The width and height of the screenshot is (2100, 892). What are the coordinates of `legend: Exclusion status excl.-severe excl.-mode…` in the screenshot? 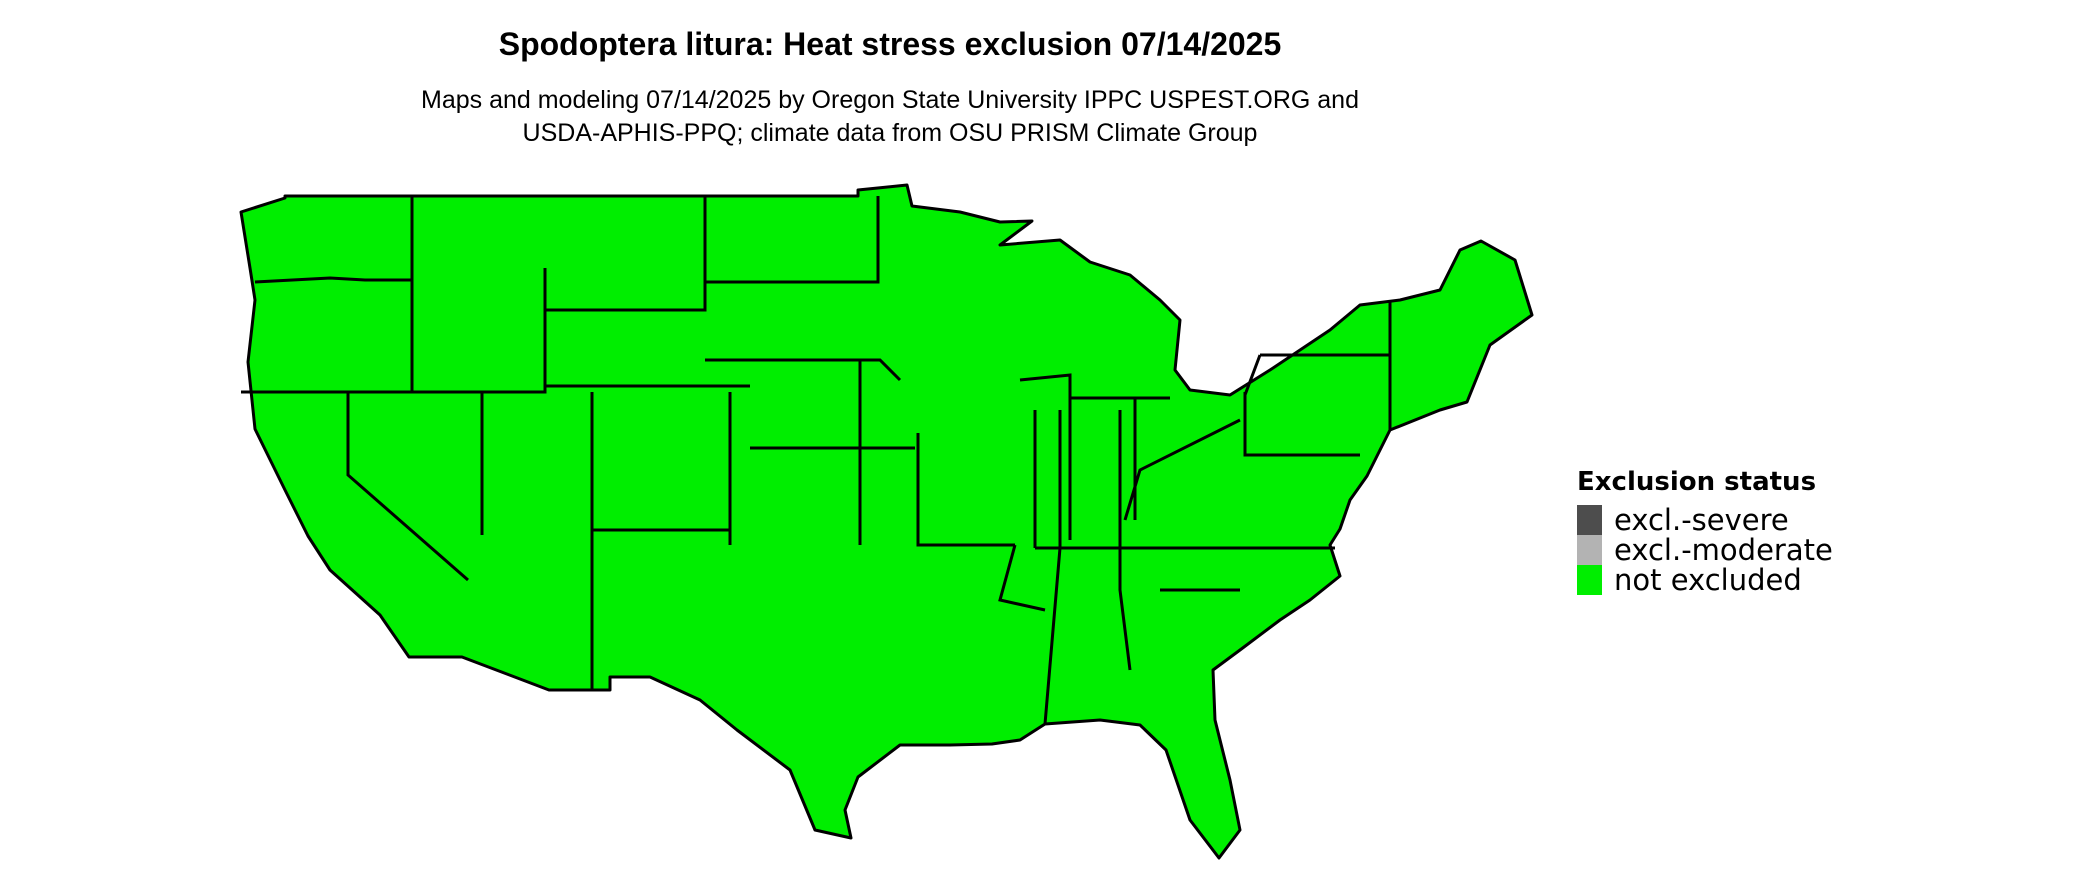 It's located at (1705, 531).